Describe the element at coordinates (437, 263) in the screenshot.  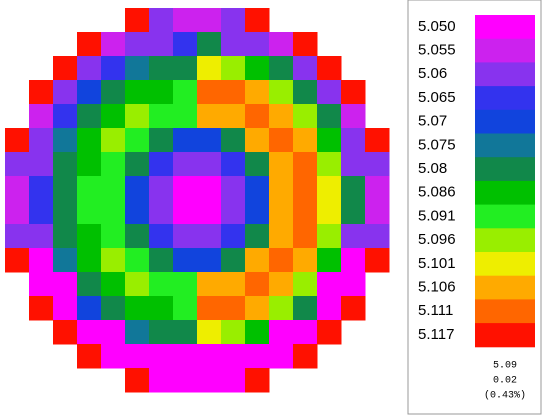
I see `colorbar-label: 5.101` at that location.